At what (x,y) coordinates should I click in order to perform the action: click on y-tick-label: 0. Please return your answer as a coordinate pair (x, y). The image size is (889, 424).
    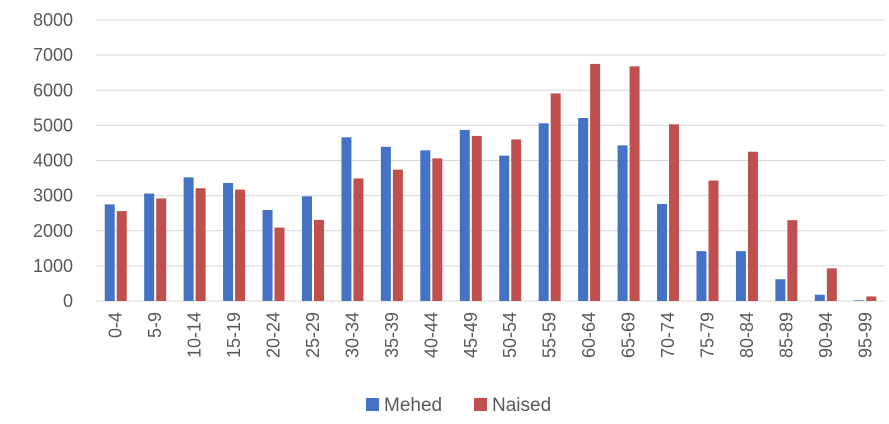
    Looking at the image, I should click on (68, 301).